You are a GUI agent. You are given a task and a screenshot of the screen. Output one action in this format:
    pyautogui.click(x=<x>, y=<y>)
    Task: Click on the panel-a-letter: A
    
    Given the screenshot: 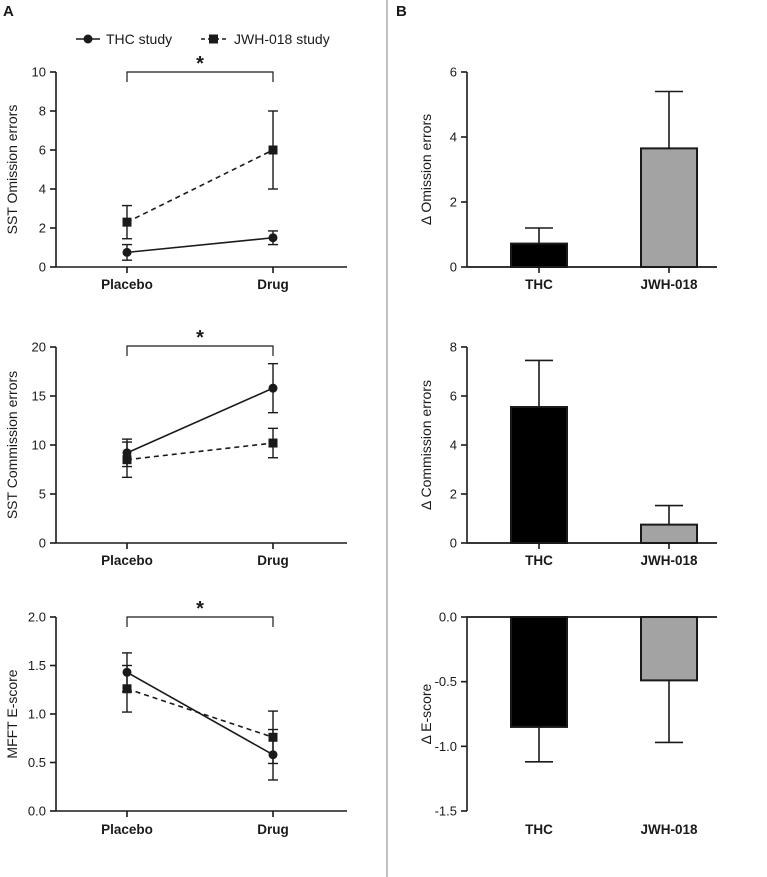 What is the action you would take?
    pyautogui.click(x=8, y=11)
    